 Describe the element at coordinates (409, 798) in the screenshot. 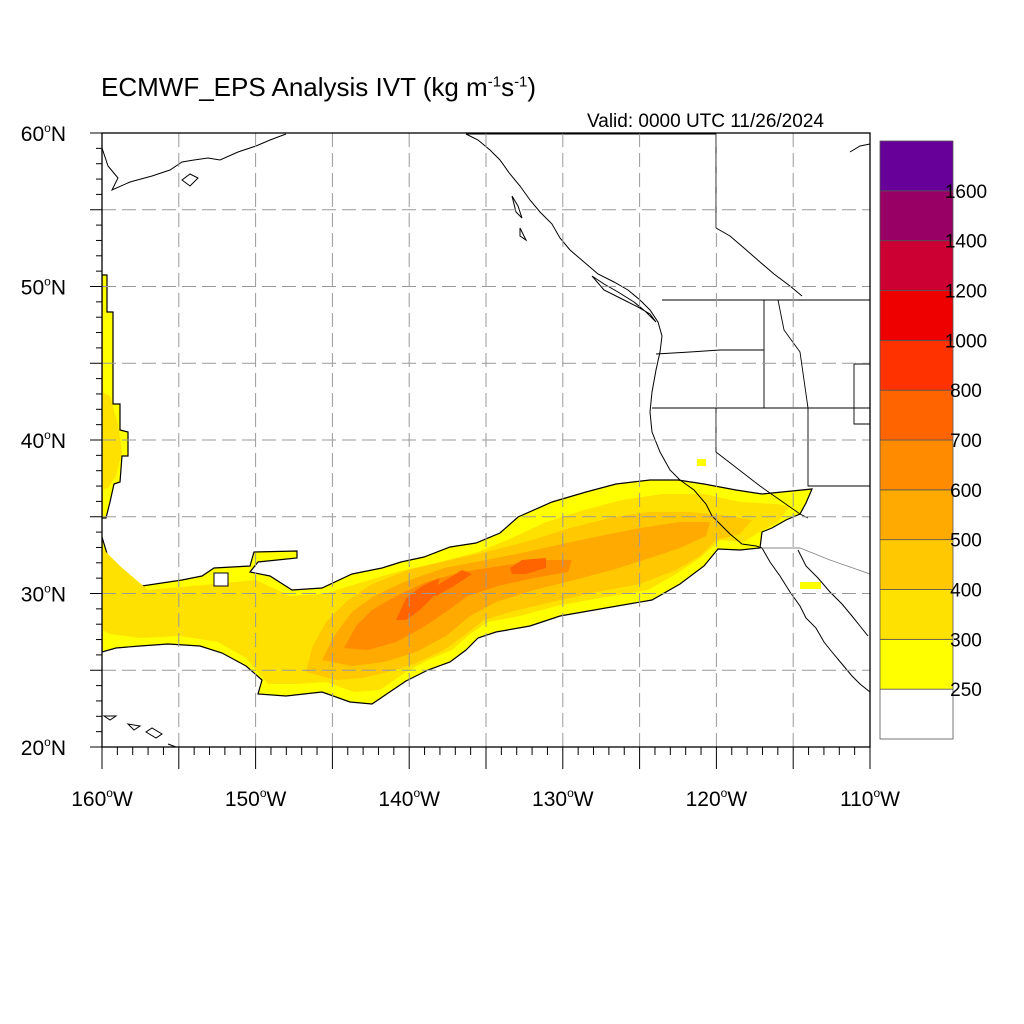

I see `lon-label: 140oW` at that location.